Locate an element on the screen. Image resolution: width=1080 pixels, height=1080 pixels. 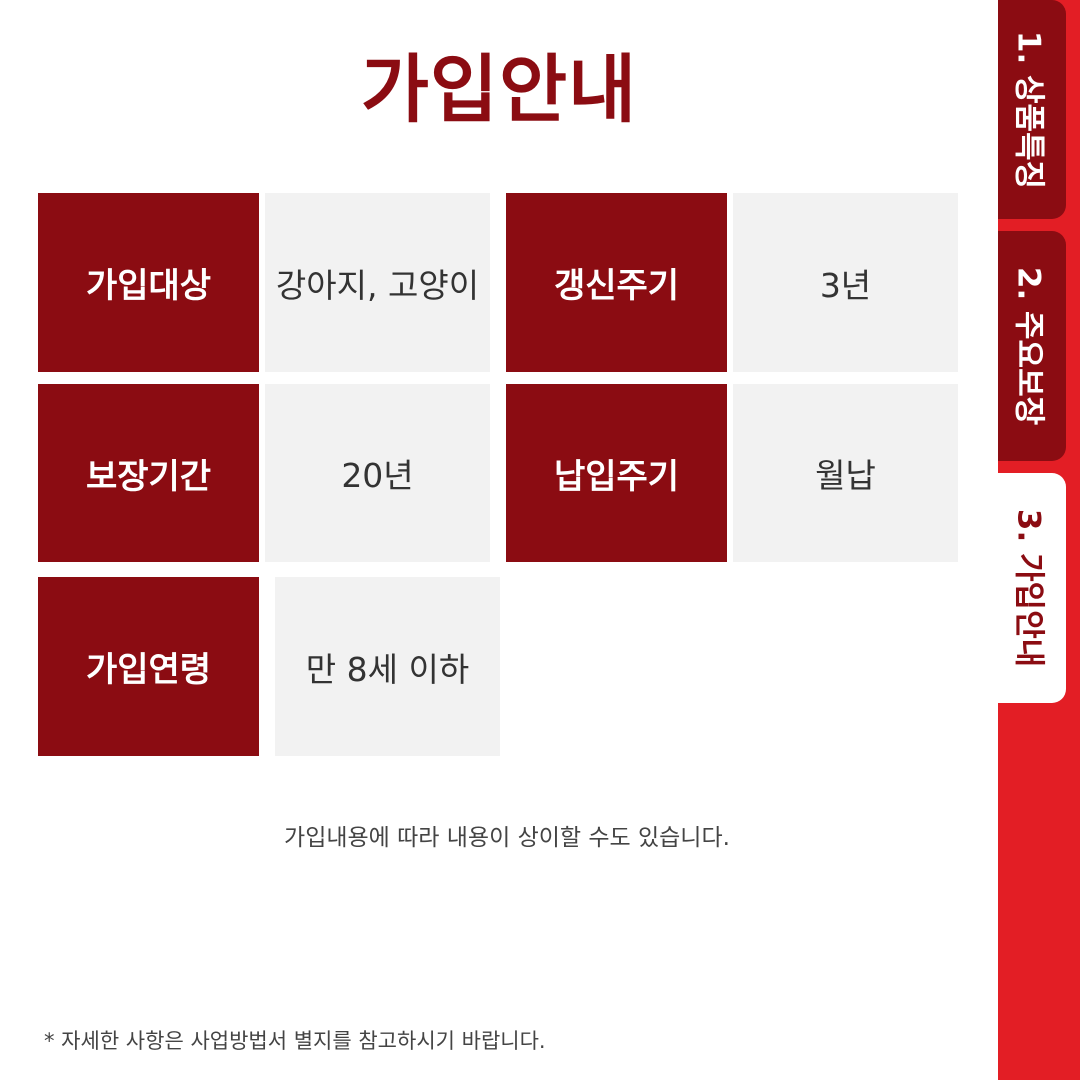
value-coverage-period: 20년 is located at coordinates (377, 473).